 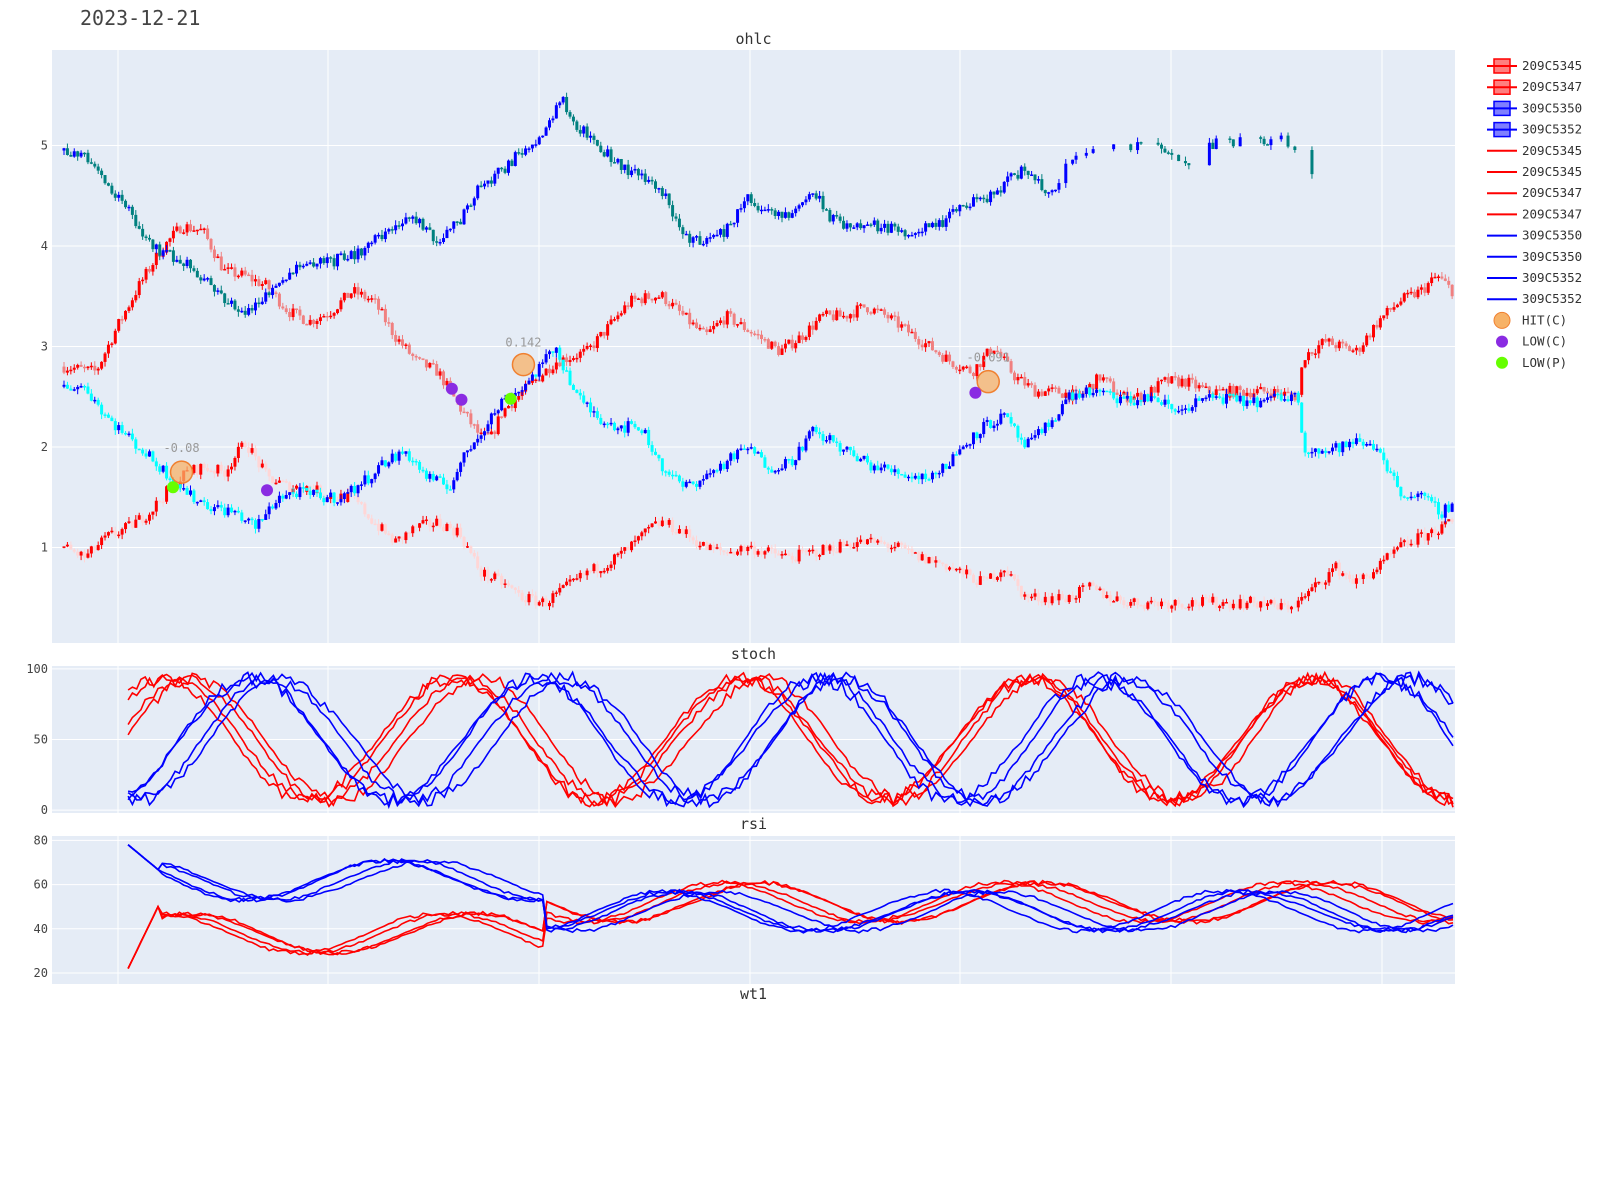 I want to click on legend-item-hitc: HIT(C), so click(x=1530, y=320).